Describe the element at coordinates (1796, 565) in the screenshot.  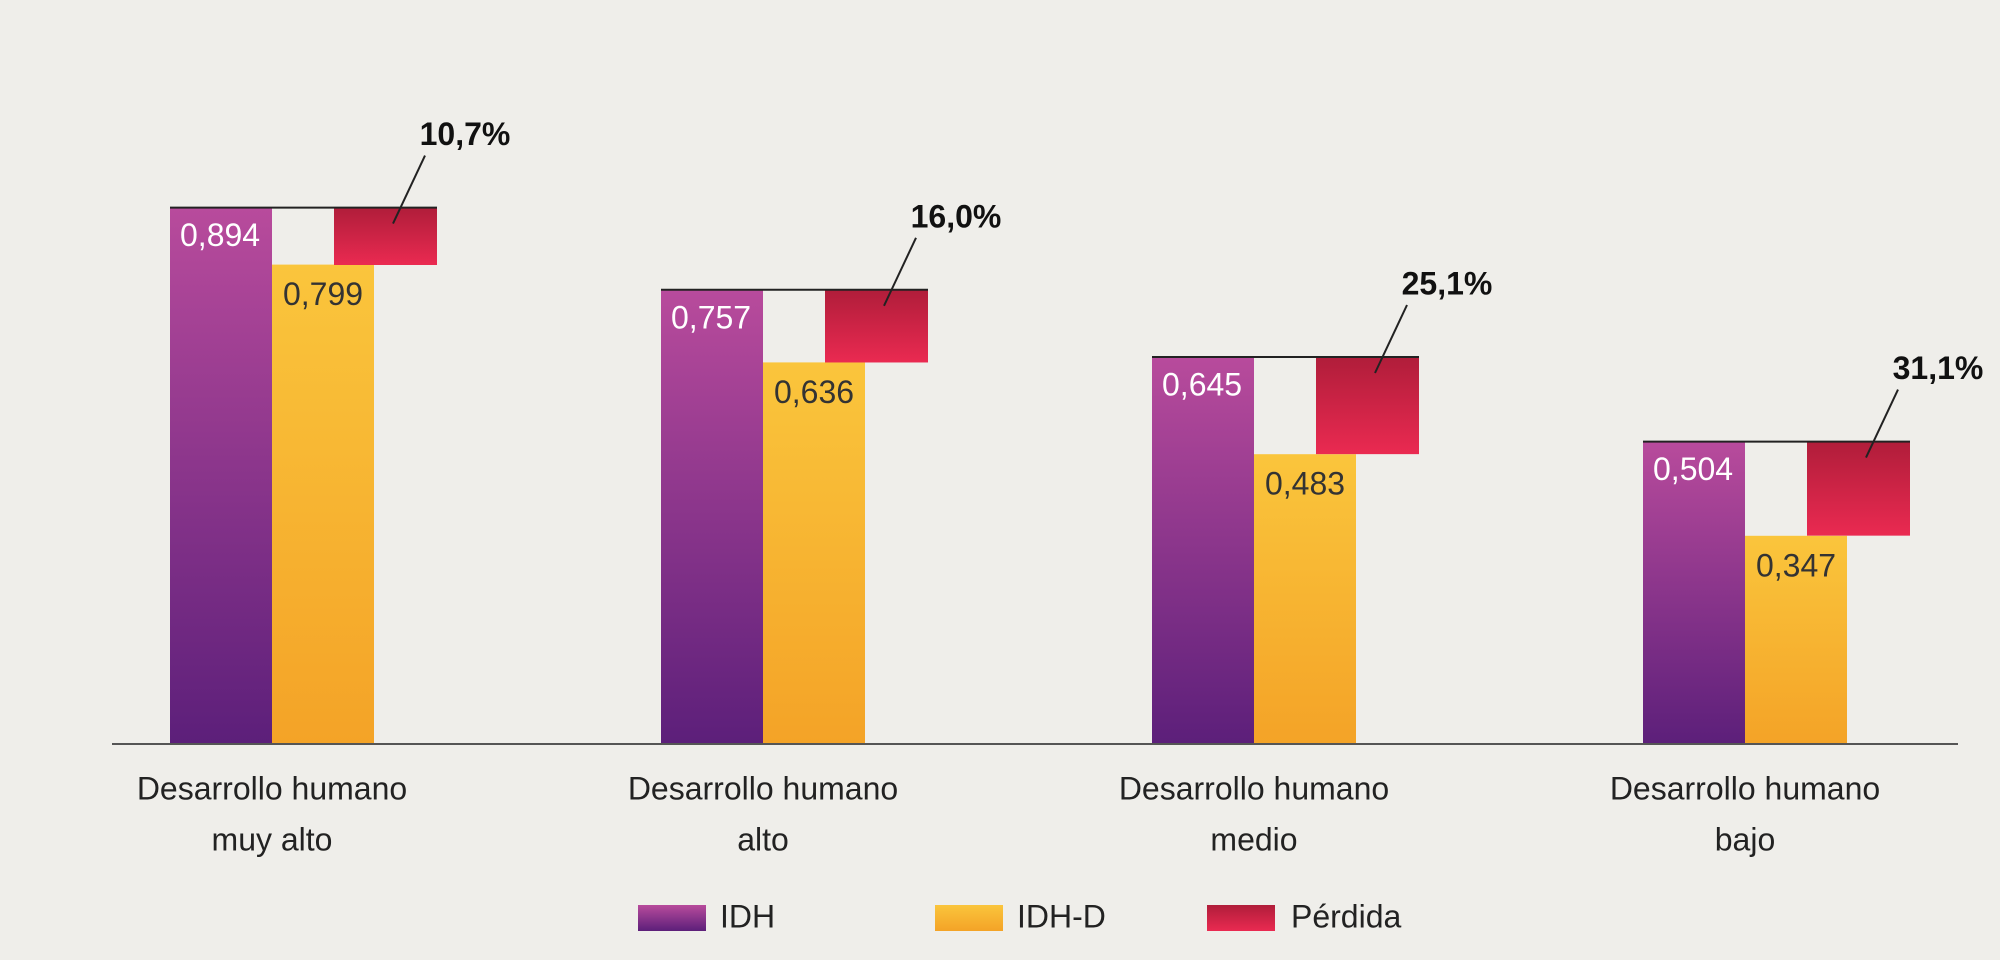
I see `value-label: 0,347` at that location.